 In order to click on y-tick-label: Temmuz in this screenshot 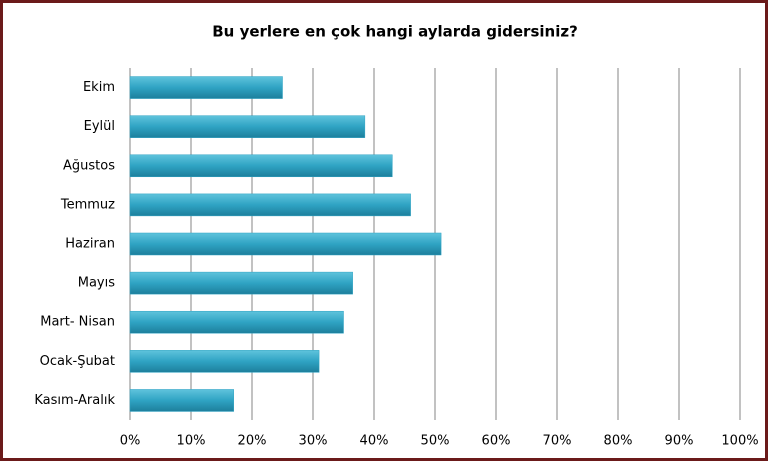, I will do `click(87, 204)`.